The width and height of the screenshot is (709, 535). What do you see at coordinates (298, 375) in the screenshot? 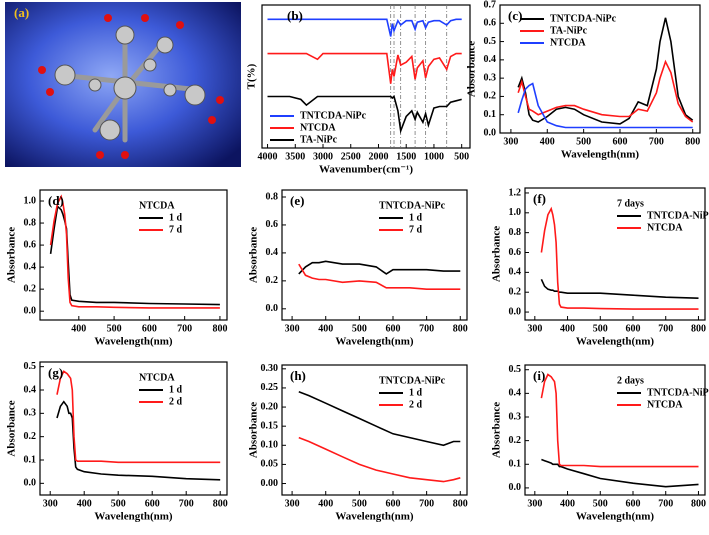
I see `panel-label: (h)` at bounding box center [298, 375].